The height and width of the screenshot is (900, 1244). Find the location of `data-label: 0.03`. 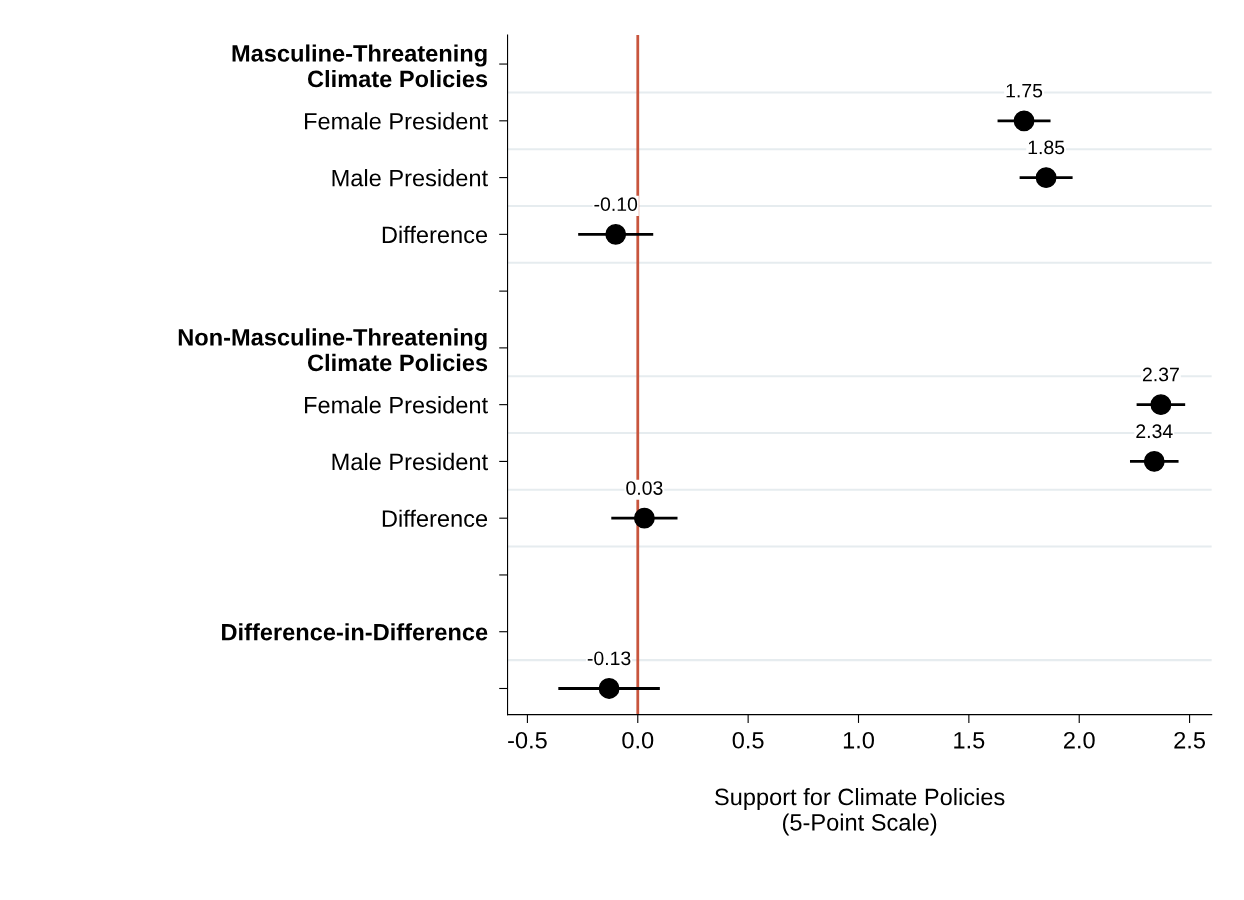

data-label: 0.03 is located at coordinates (644, 488).